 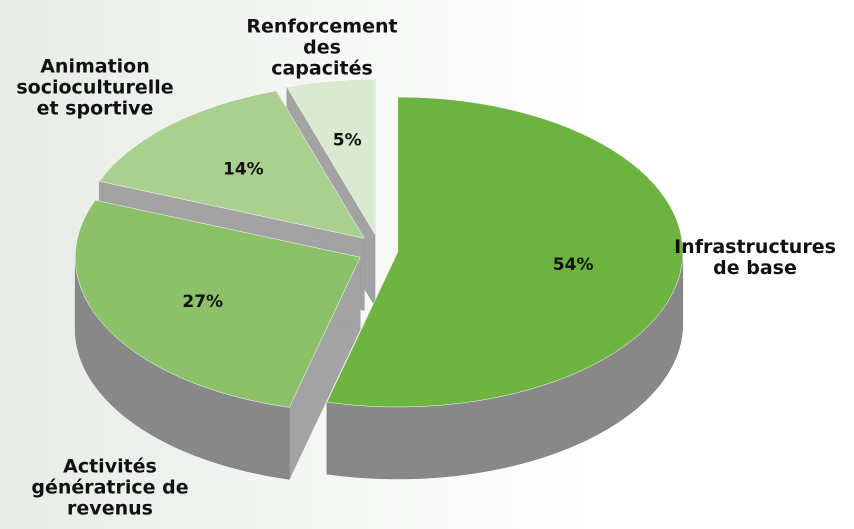 What do you see at coordinates (95, 87) in the screenshot?
I see `category-label: Animation socioculturelle et sportive` at bounding box center [95, 87].